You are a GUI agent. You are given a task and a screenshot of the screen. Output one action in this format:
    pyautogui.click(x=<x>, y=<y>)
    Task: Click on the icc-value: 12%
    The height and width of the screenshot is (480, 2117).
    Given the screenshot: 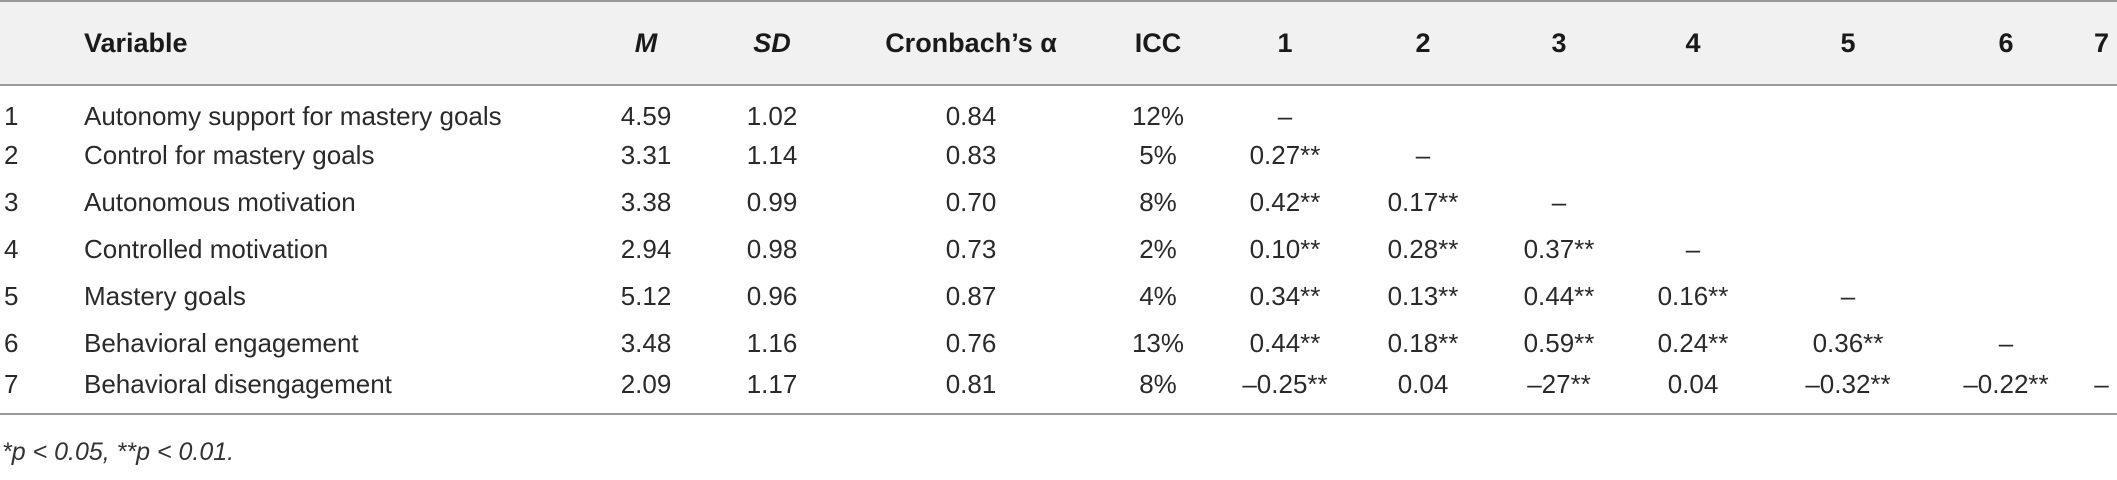 What is the action you would take?
    pyautogui.click(x=1158, y=115)
    